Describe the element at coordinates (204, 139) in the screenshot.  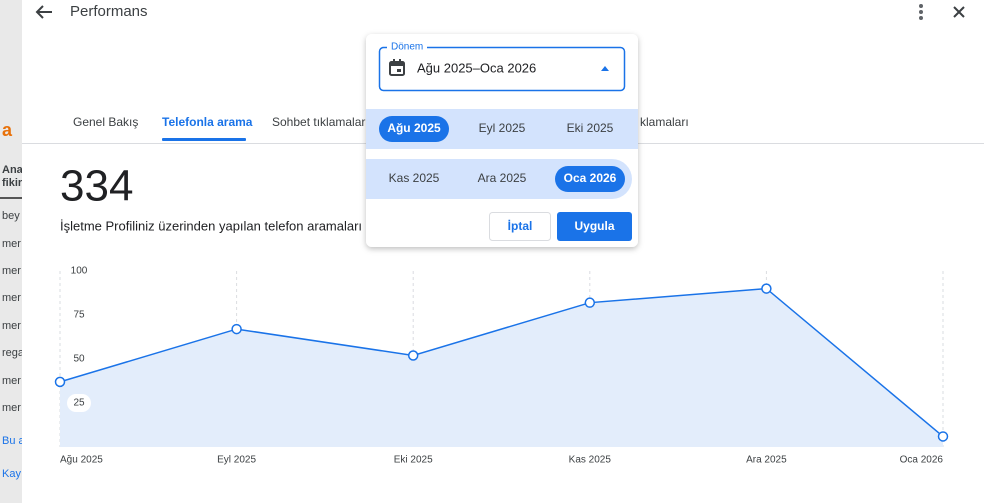
I see `tab-indicator` at that location.